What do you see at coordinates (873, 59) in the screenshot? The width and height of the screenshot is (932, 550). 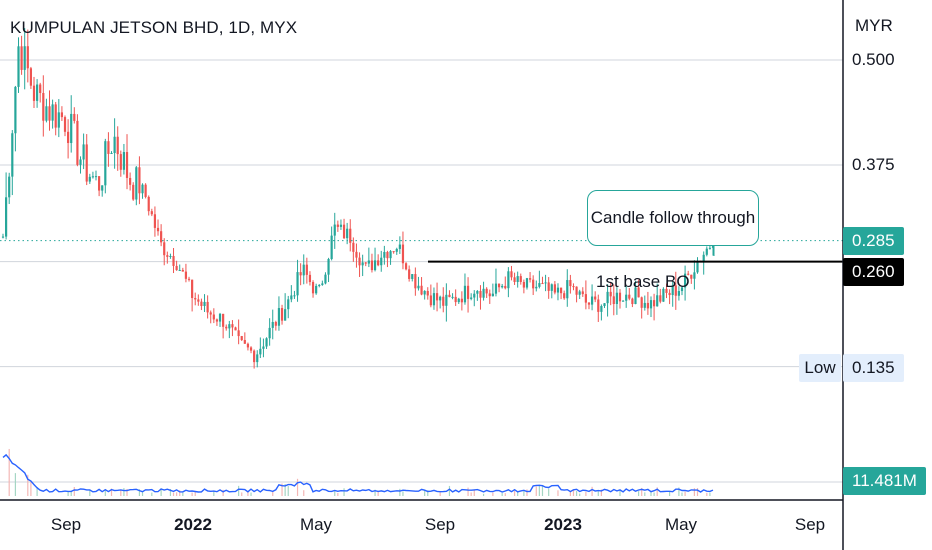 I see `price-tick-0500: 0.500` at bounding box center [873, 59].